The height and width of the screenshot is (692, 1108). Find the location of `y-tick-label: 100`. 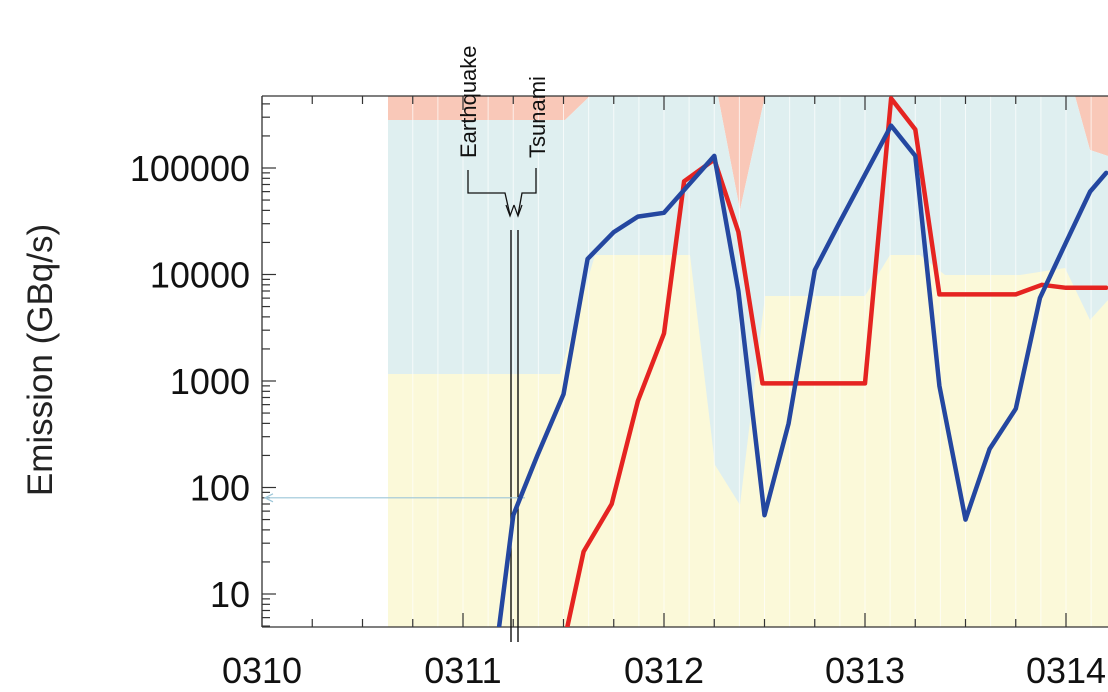

y-tick-label: 100 is located at coordinates (220, 488).